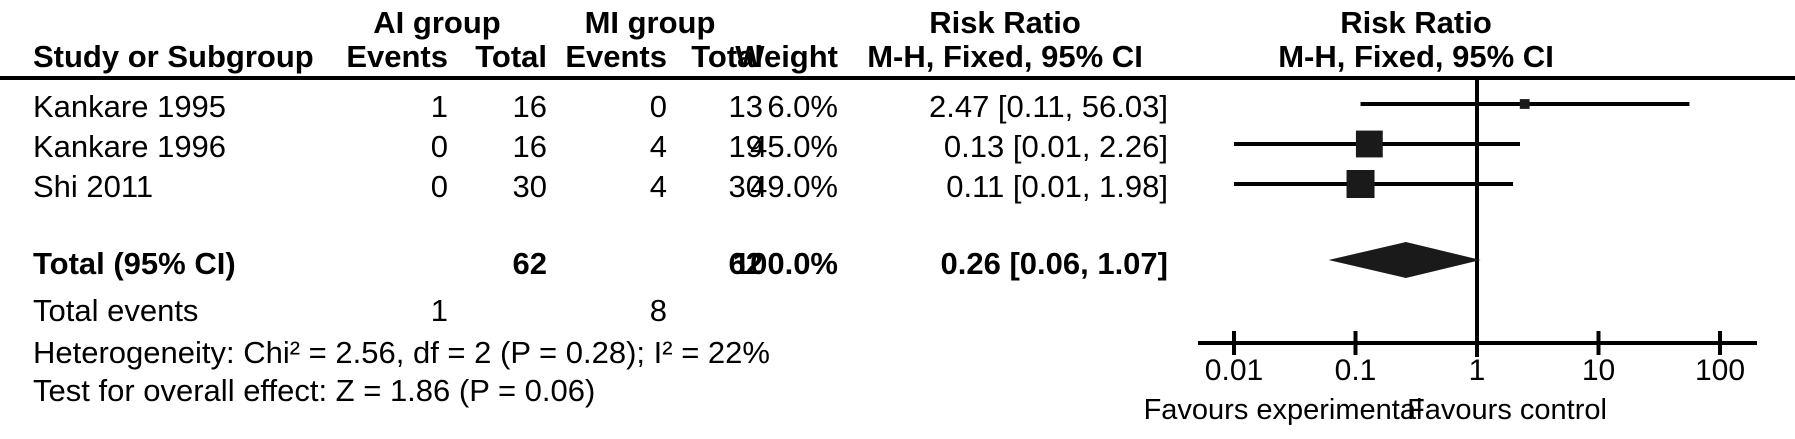 This screenshot has height=439, width=1795. What do you see at coordinates (439, 106) in the screenshot?
I see `study-events1: 1` at bounding box center [439, 106].